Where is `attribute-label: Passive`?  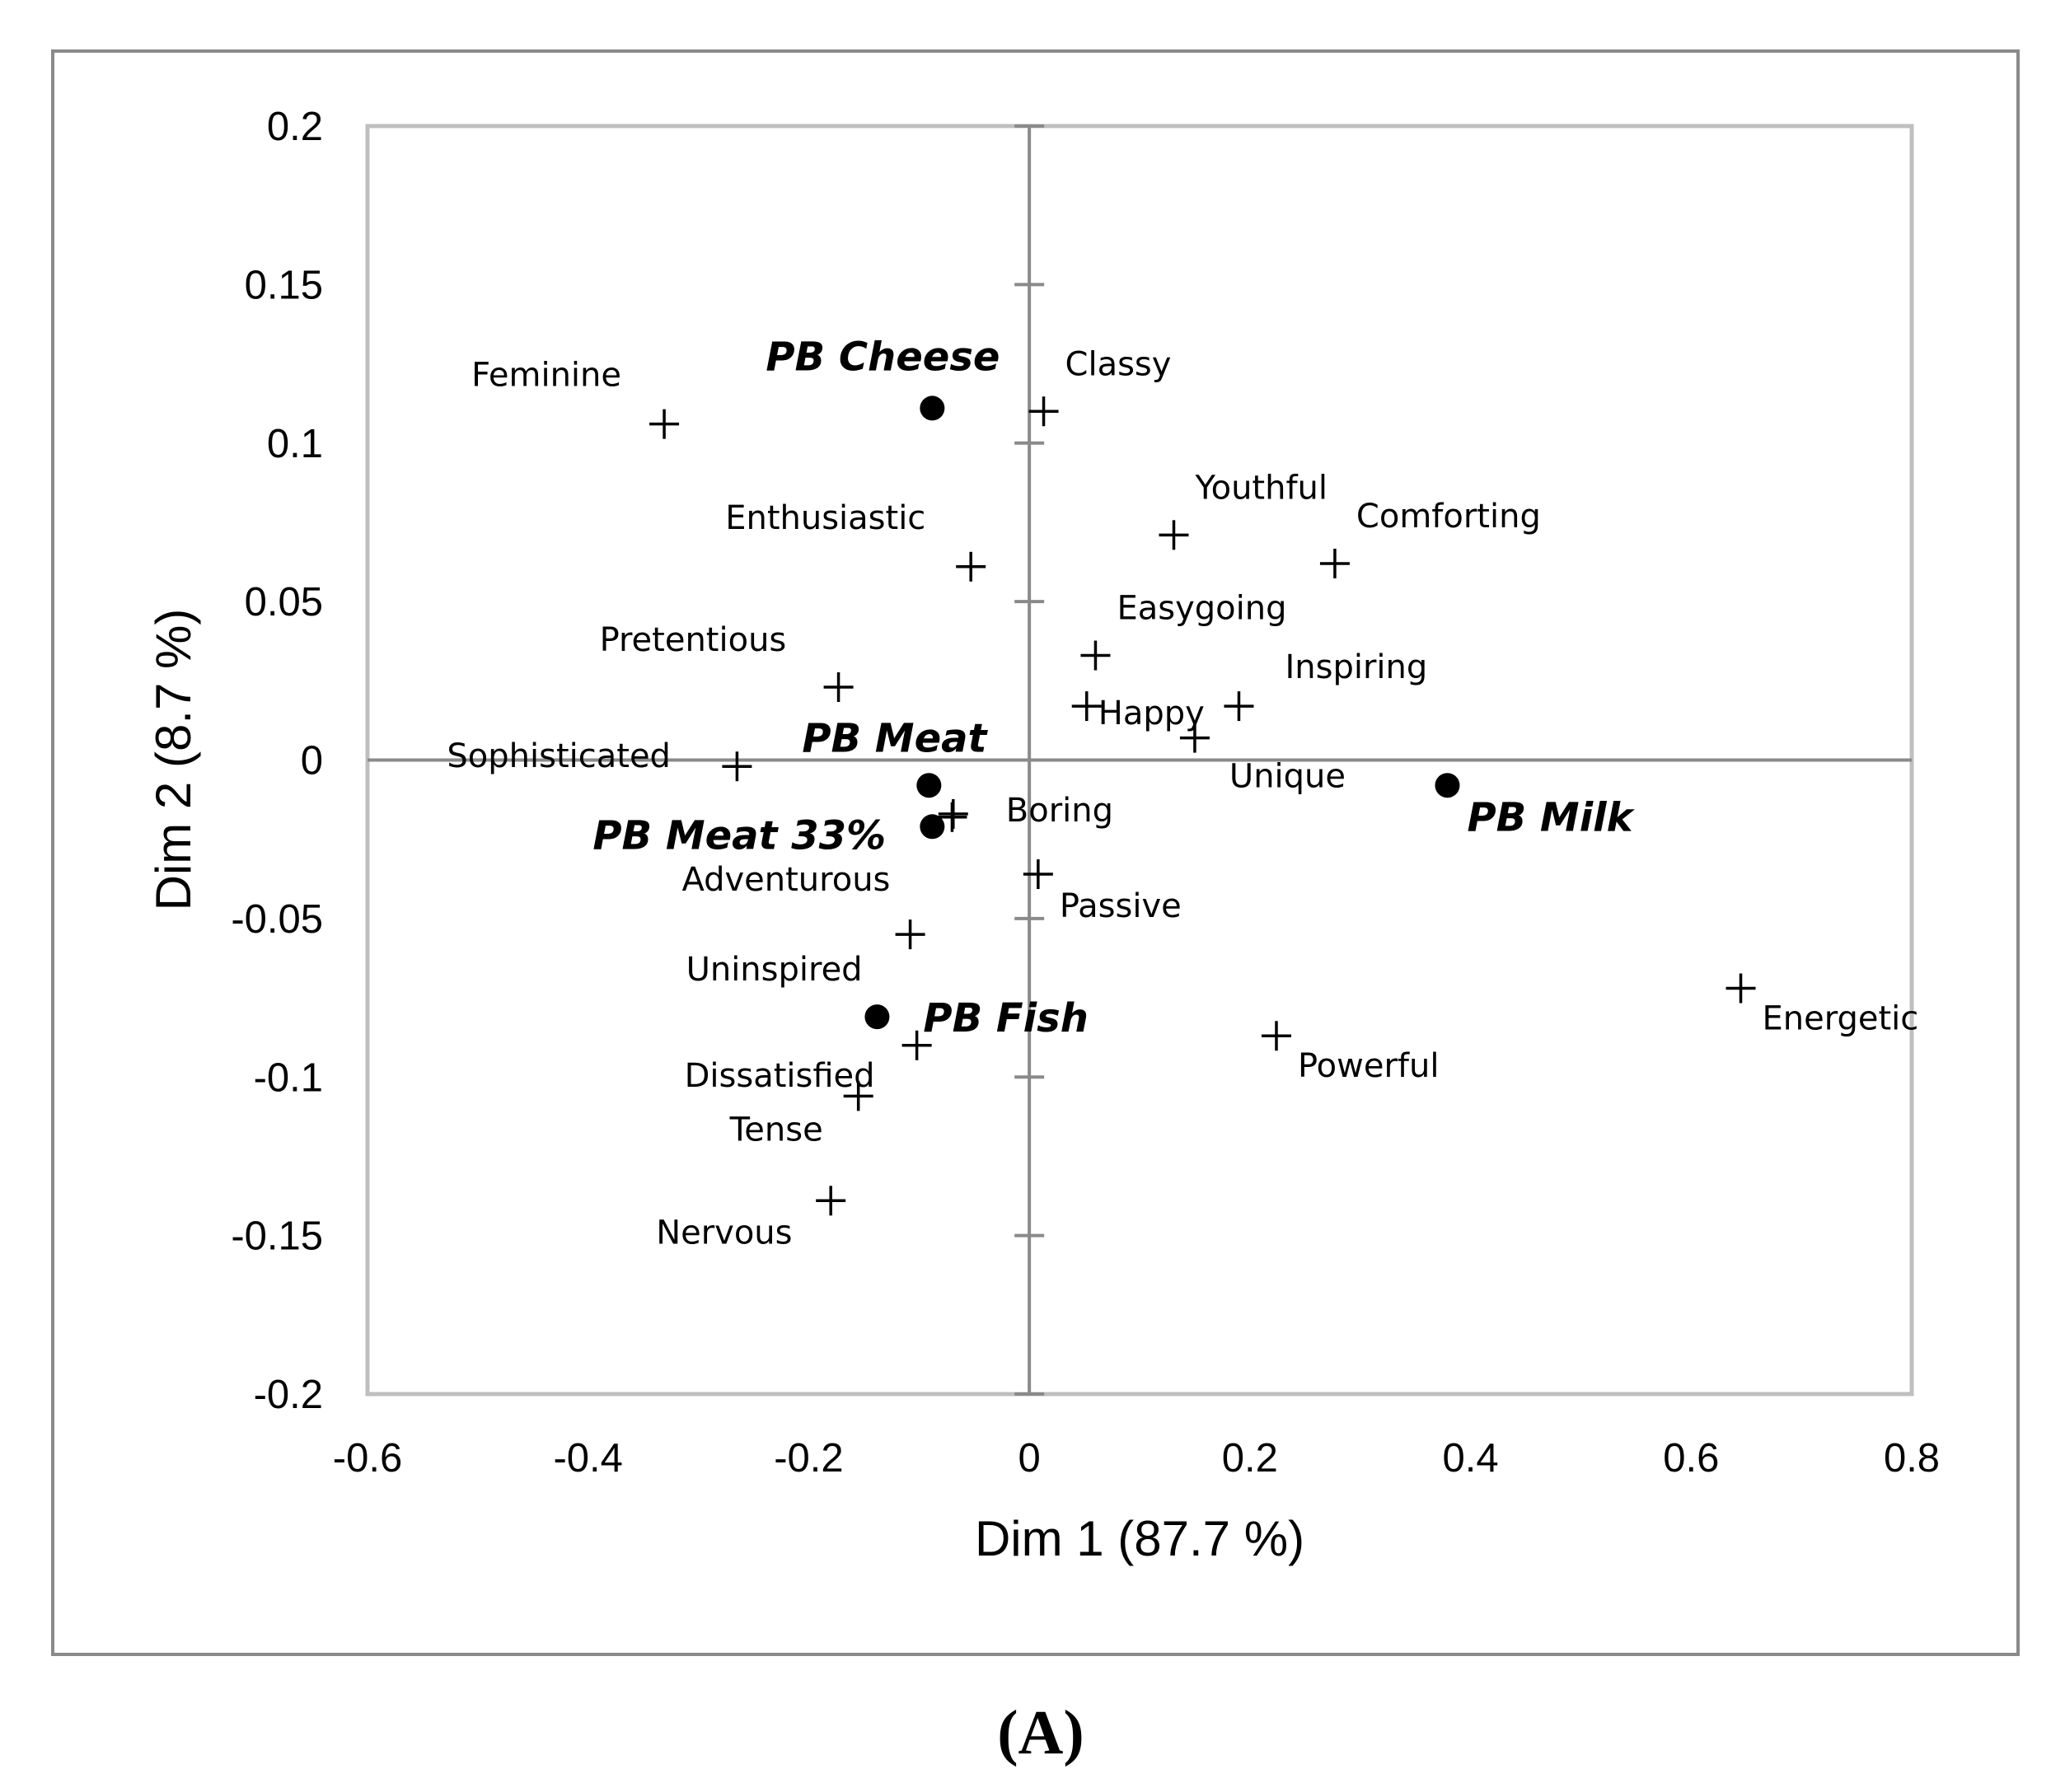
attribute-label: Passive is located at coordinates (1121, 906).